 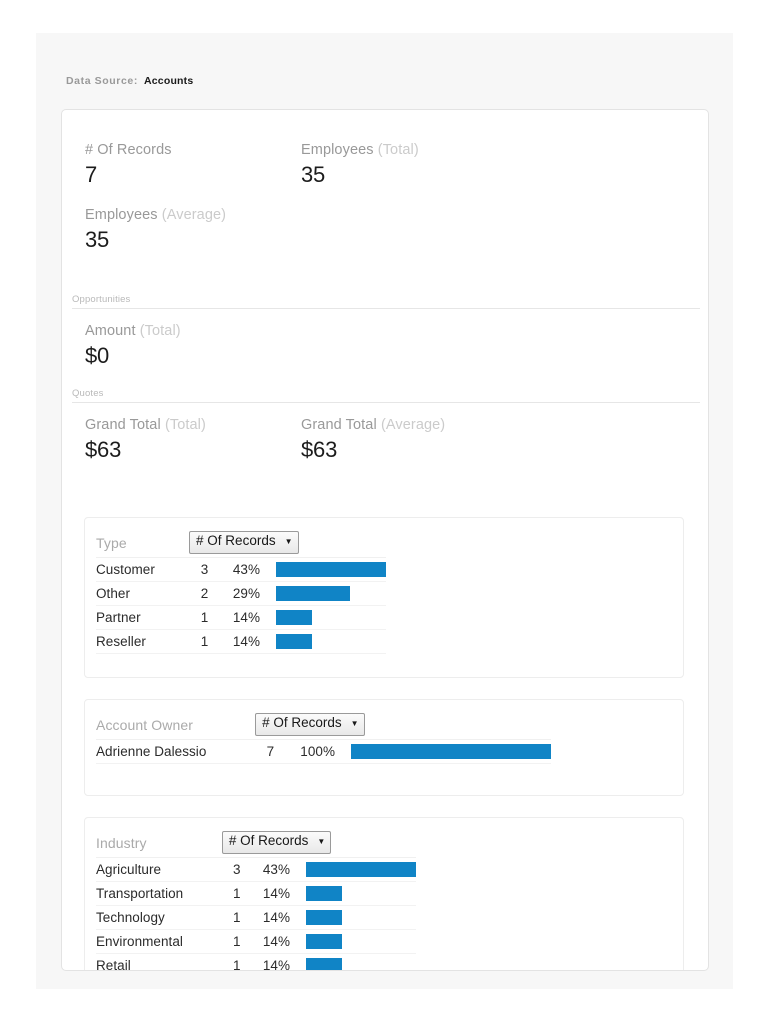 What do you see at coordinates (159, 843) in the screenshot?
I see `grouping-dimension-label: Industry` at bounding box center [159, 843].